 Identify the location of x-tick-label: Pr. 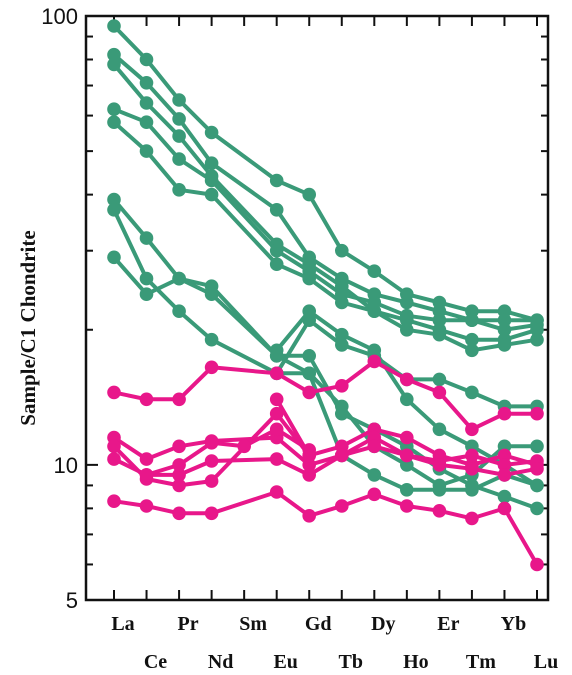
(188, 624).